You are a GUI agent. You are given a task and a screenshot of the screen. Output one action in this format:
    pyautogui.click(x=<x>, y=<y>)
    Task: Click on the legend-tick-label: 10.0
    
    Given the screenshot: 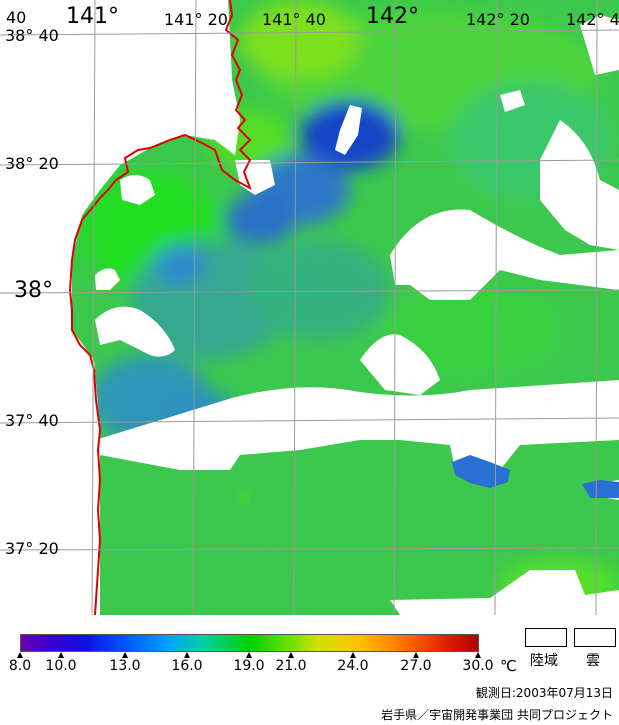 What is the action you would take?
    pyautogui.click(x=61, y=666)
    